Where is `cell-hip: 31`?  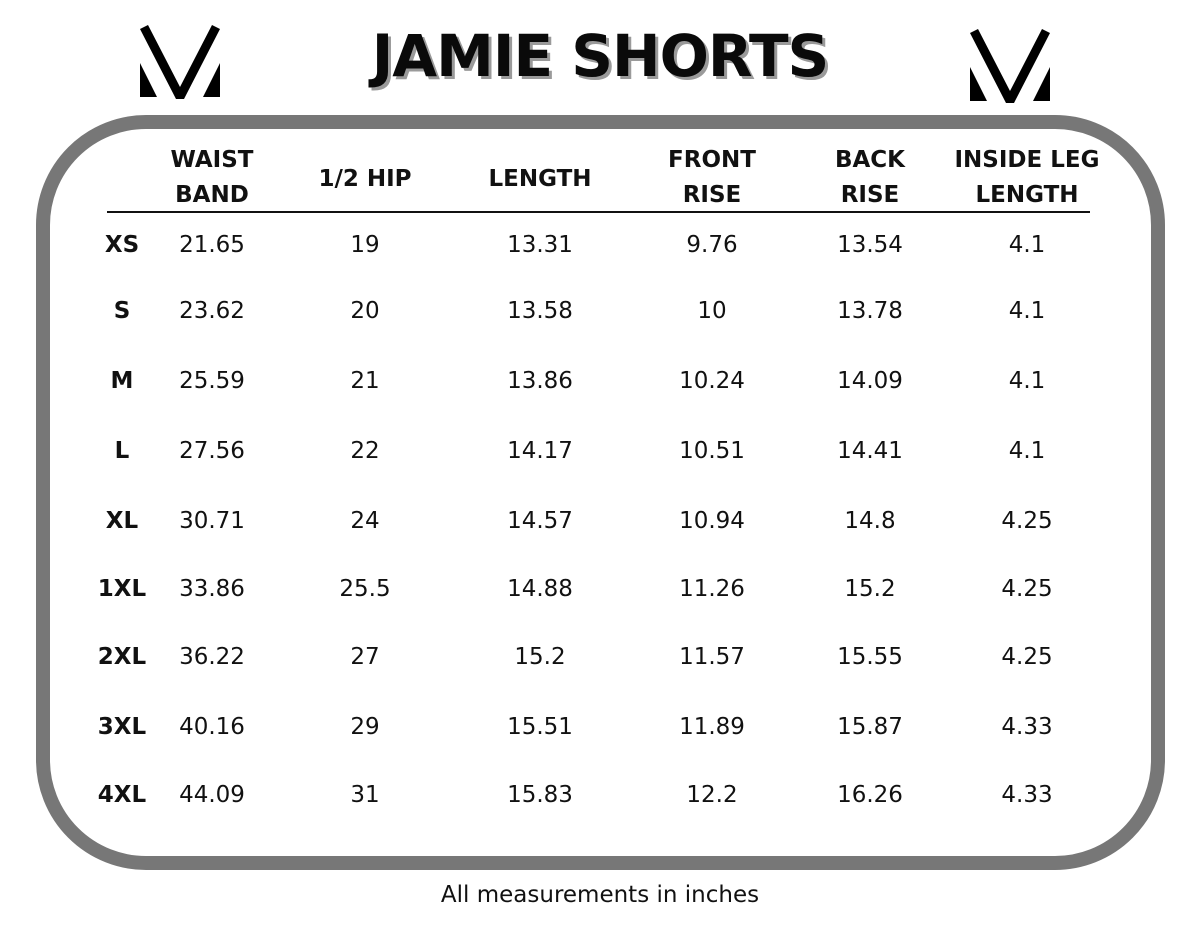
cell-hip: 31 is located at coordinates (365, 795).